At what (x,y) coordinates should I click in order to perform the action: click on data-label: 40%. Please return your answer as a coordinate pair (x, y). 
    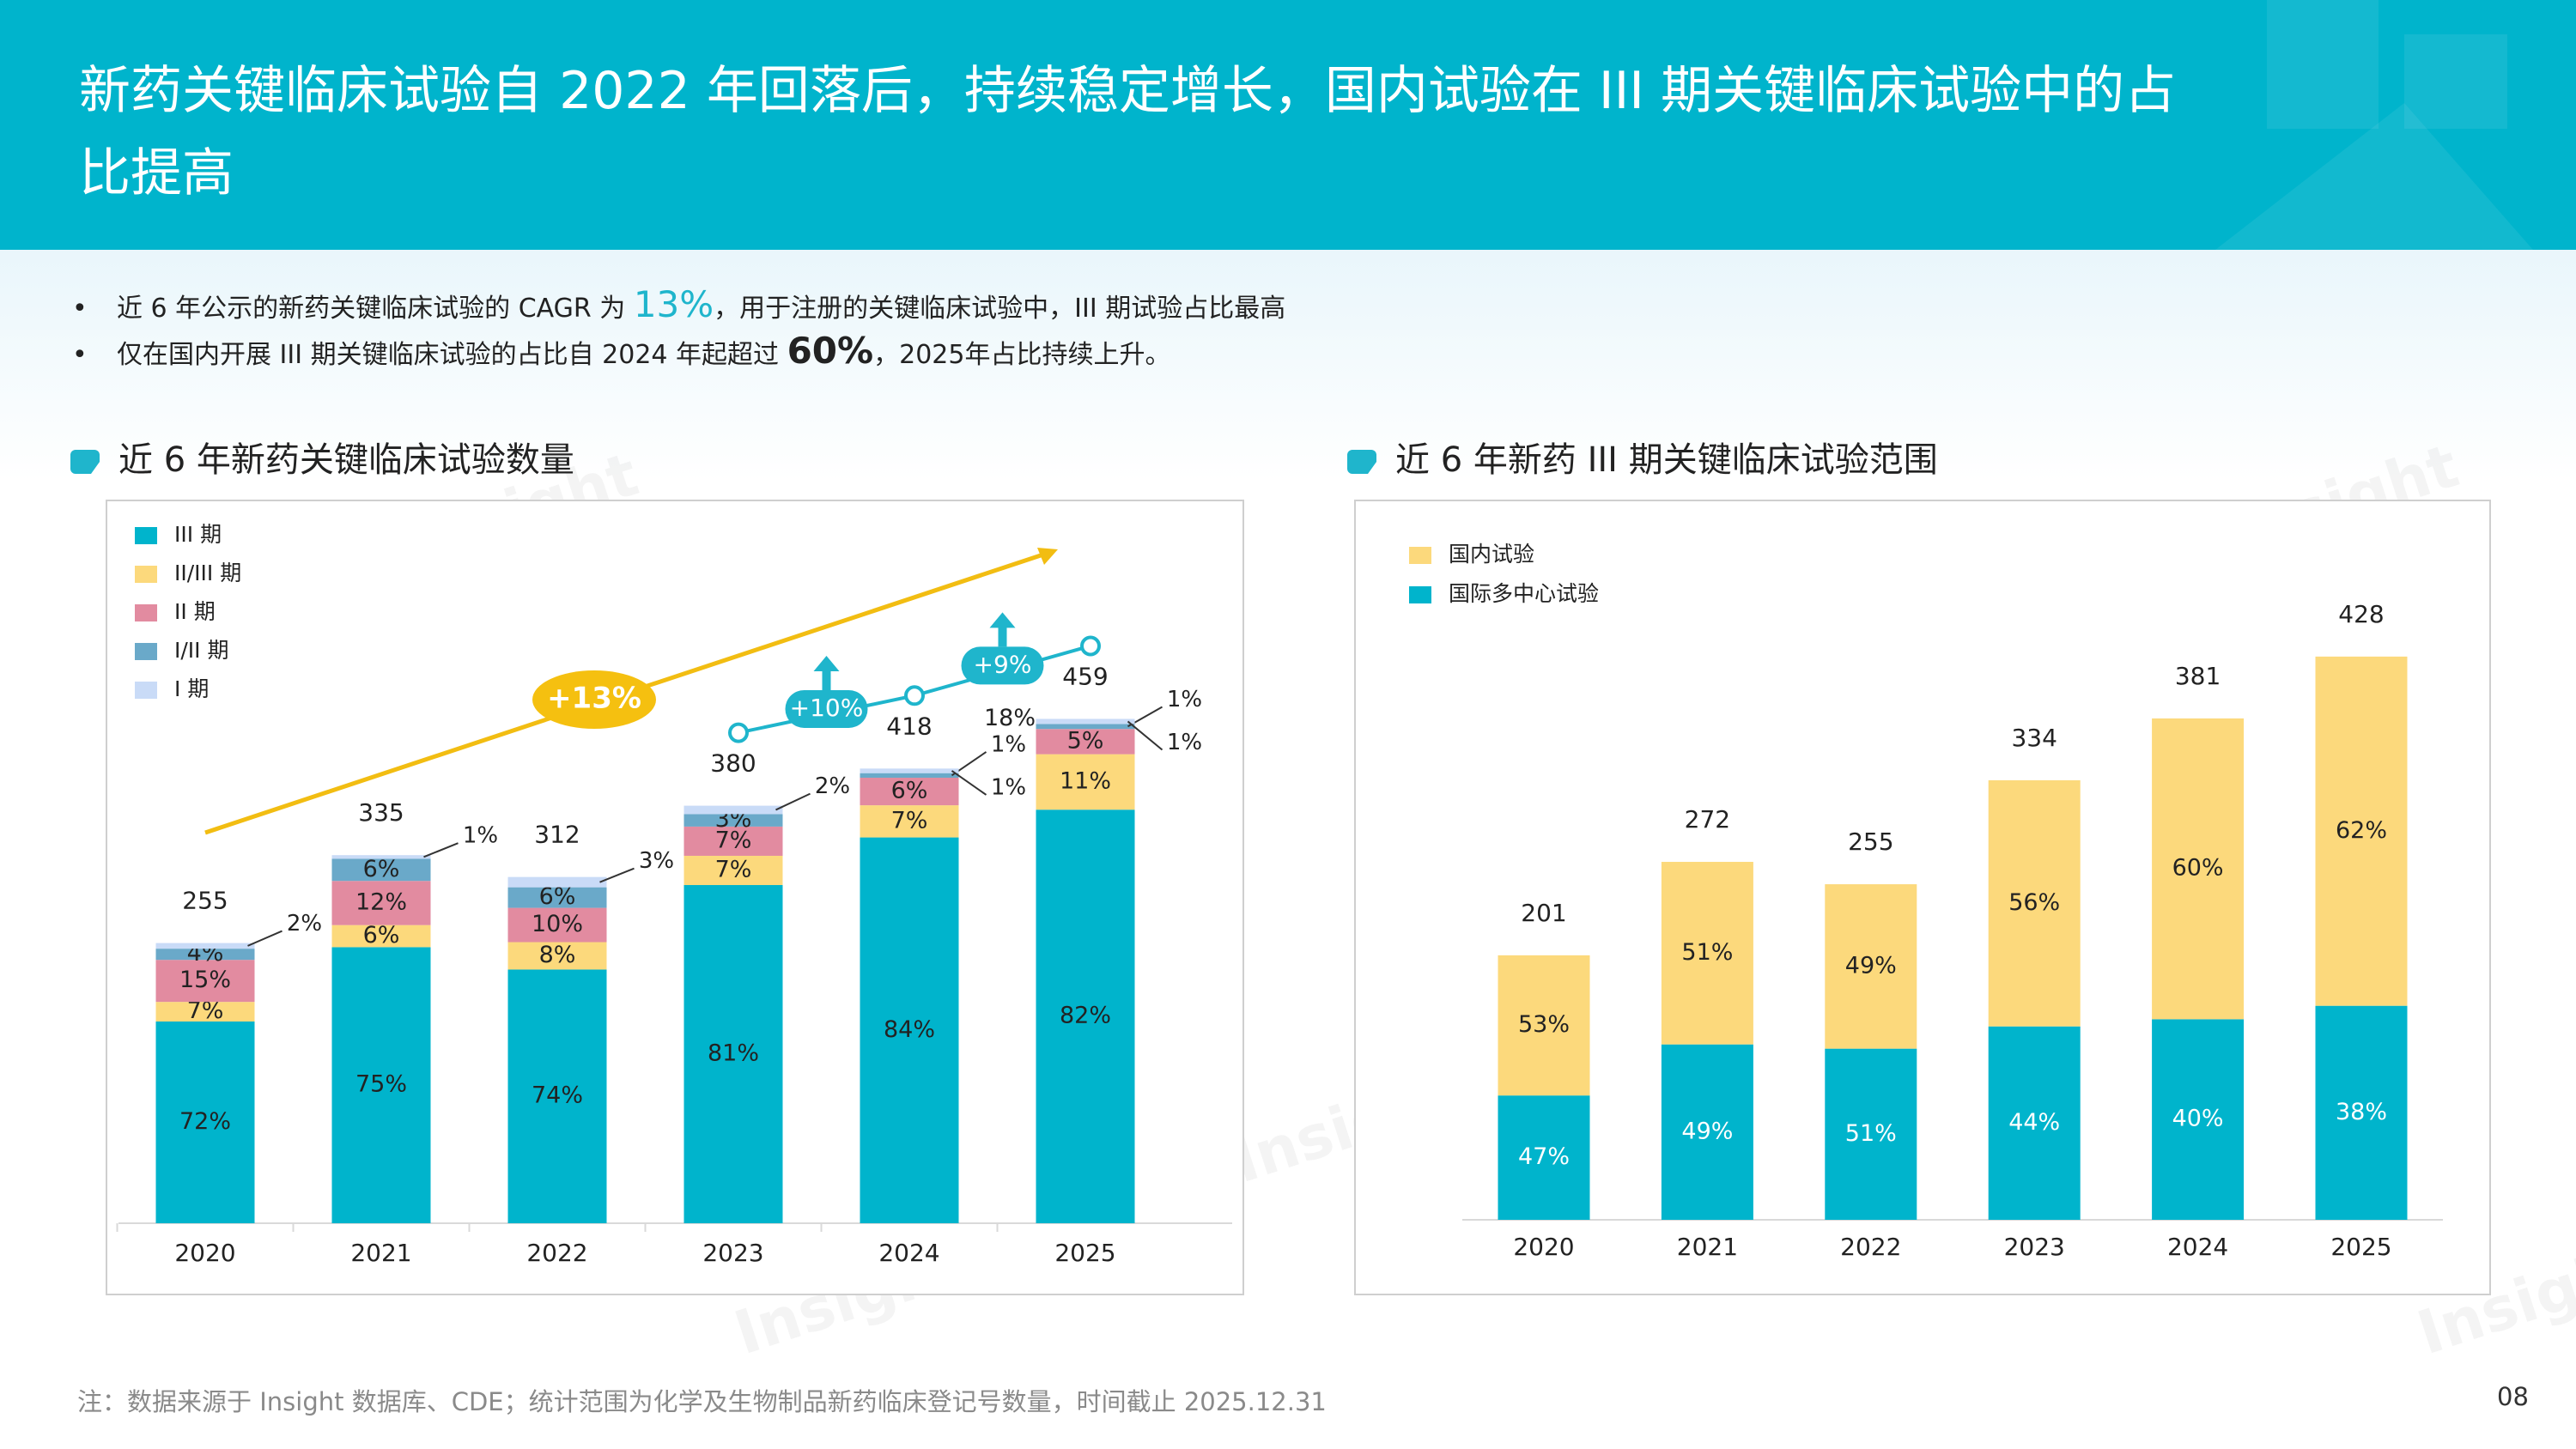
    Looking at the image, I should click on (2198, 1119).